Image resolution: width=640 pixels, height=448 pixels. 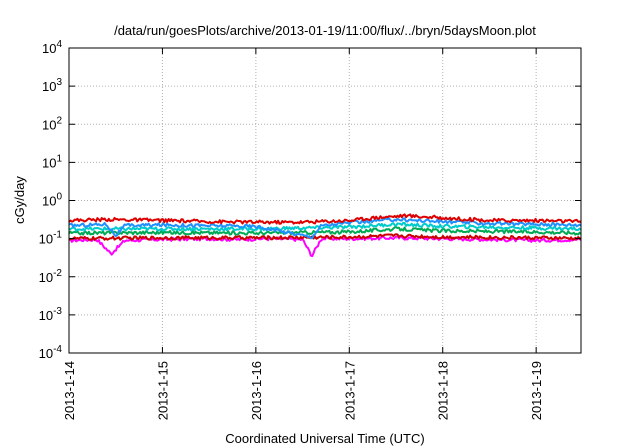 I want to click on x-tick-label: 2013-1-16, so click(x=256, y=390).